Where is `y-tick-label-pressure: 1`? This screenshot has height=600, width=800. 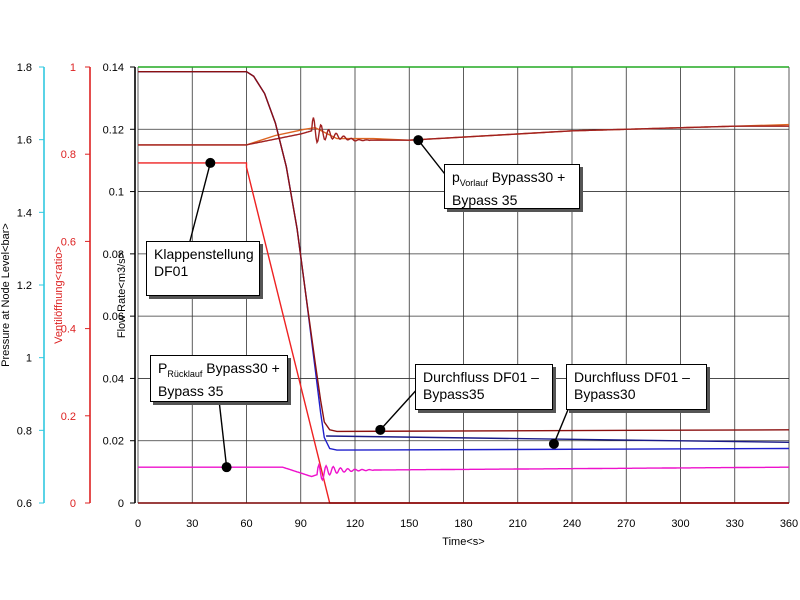
y-tick-label-pressure: 1 is located at coordinates (29, 359).